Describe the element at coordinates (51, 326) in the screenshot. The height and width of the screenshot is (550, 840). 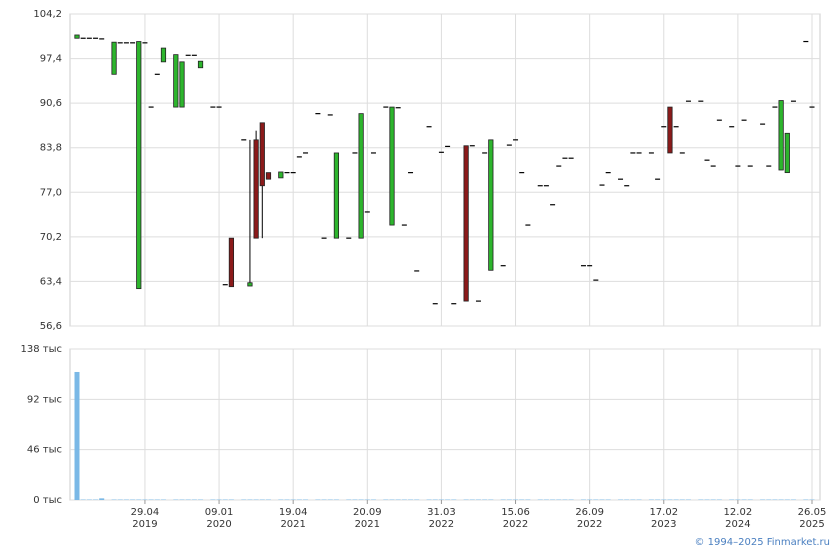
I see `y-tick-label: 56,6` at that location.